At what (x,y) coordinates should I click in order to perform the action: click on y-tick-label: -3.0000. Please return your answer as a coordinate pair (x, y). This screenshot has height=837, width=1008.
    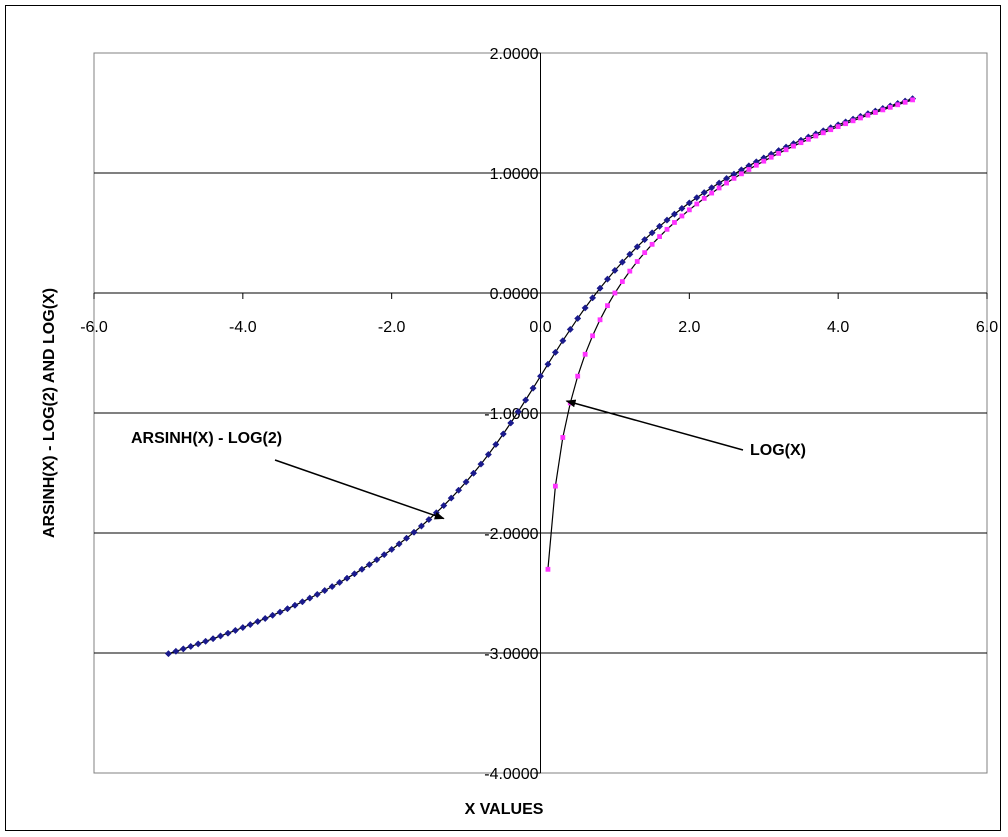
    Looking at the image, I should click on (511, 654).